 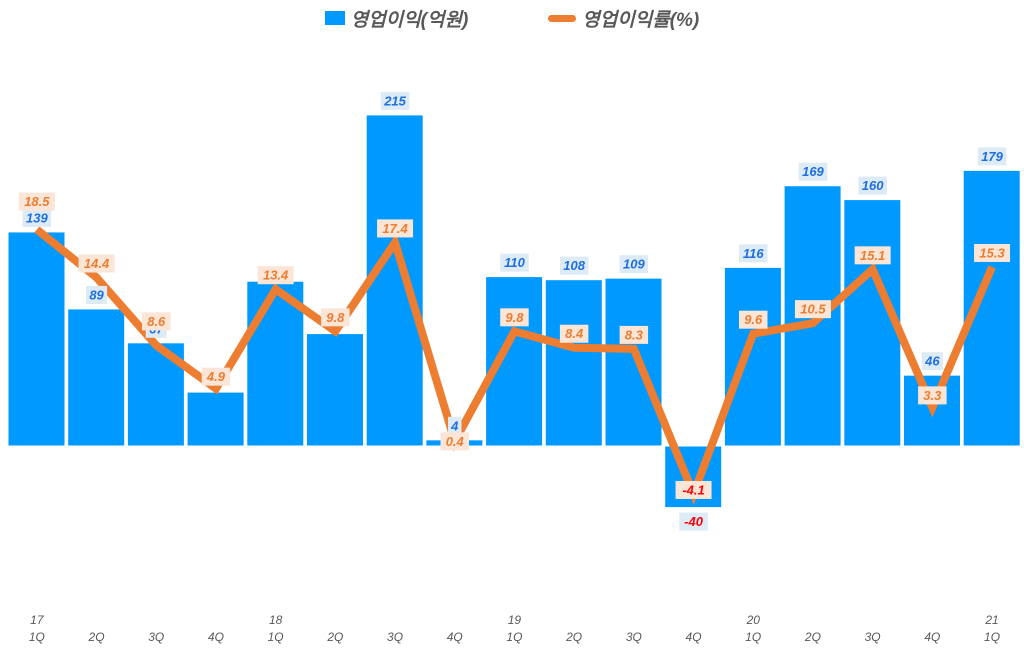 I want to click on bar-value-label: 116, so click(x=753, y=253).